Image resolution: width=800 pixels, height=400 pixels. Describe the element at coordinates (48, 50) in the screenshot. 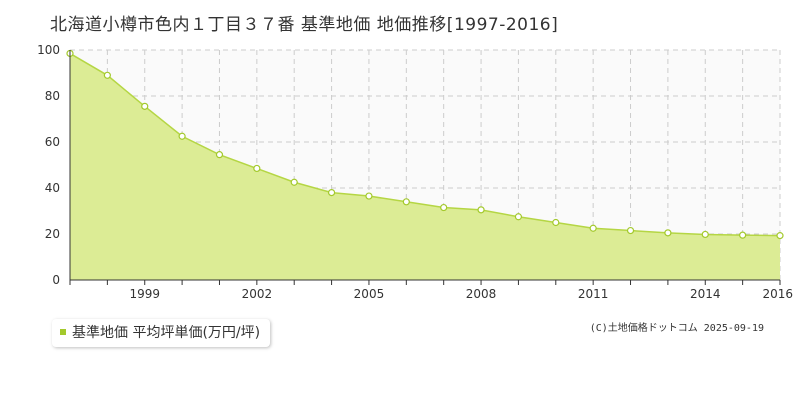

I see `y-tick-label: 100` at that location.